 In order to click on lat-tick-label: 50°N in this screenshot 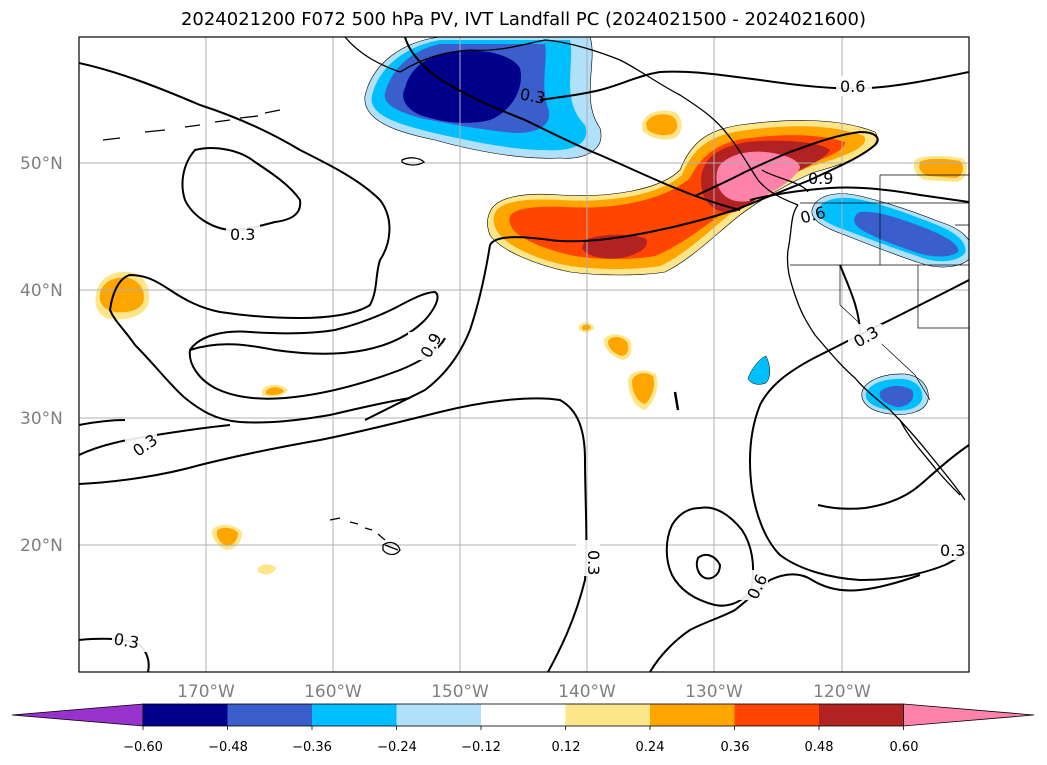, I will do `click(41, 164)`.